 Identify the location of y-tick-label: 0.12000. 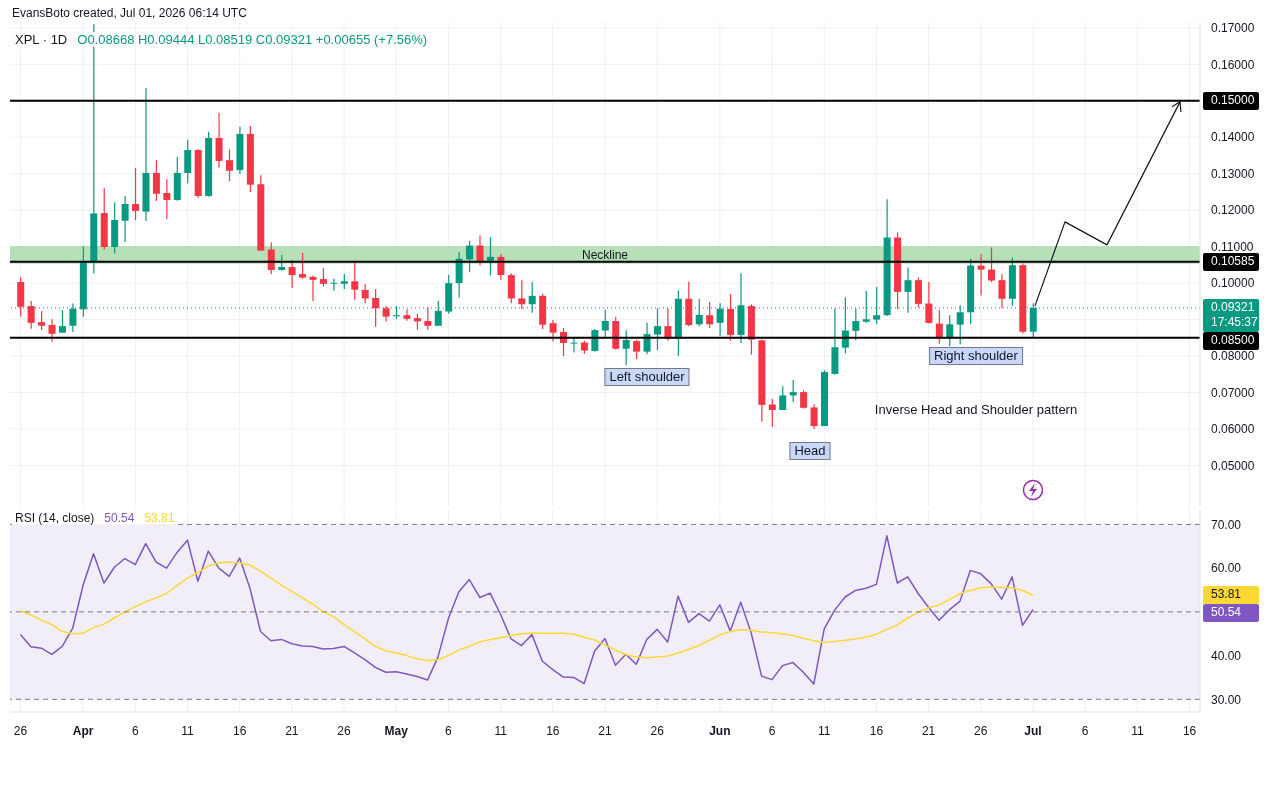
(1233, 210).